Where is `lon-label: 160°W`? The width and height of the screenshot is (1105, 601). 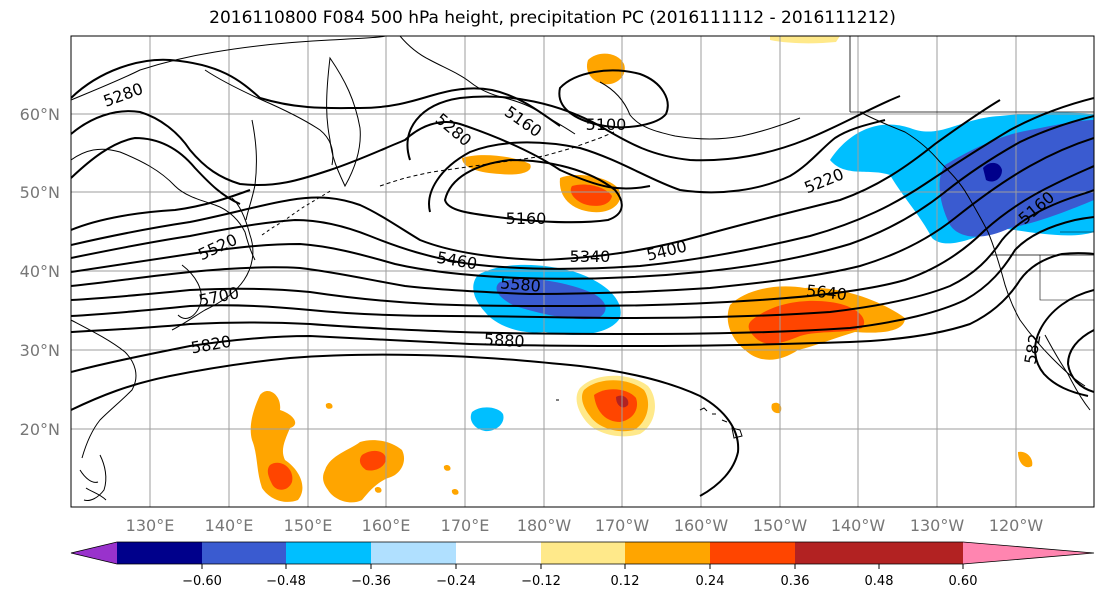 lon-label: 160°W is located at coordinates (701, 525).